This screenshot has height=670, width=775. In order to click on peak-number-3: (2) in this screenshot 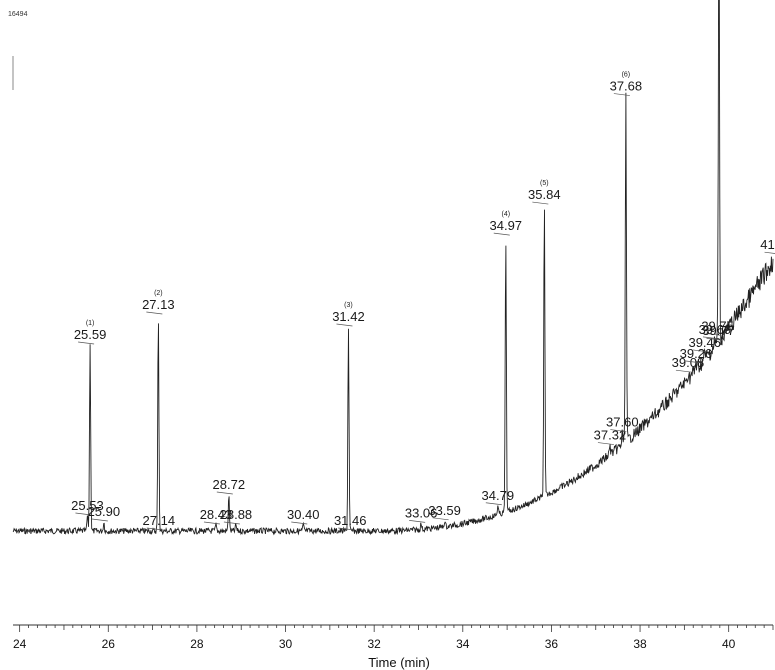, I will do `click(158, 293)`.